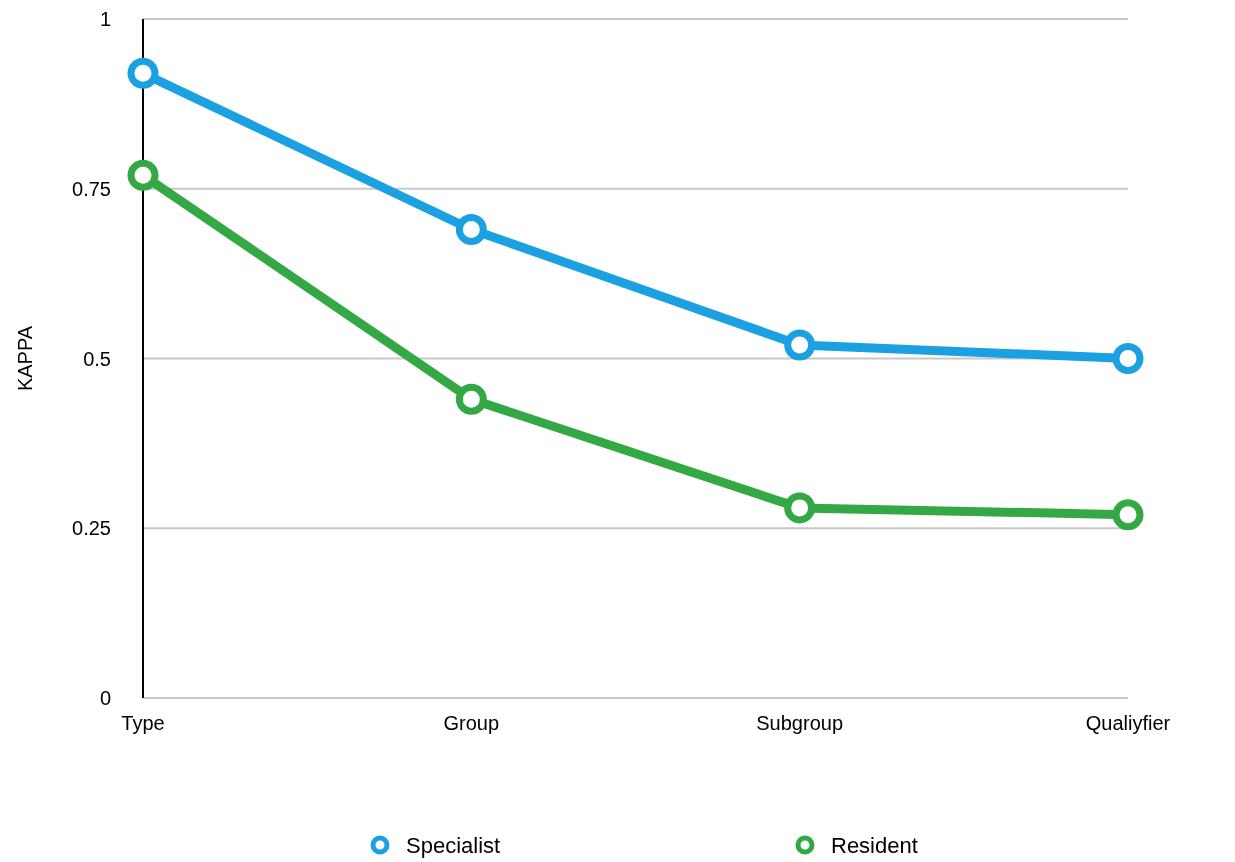  Describe the element at coordinates (453, 845) in the screenshot. I see `legend-label: Specialist` at that location.